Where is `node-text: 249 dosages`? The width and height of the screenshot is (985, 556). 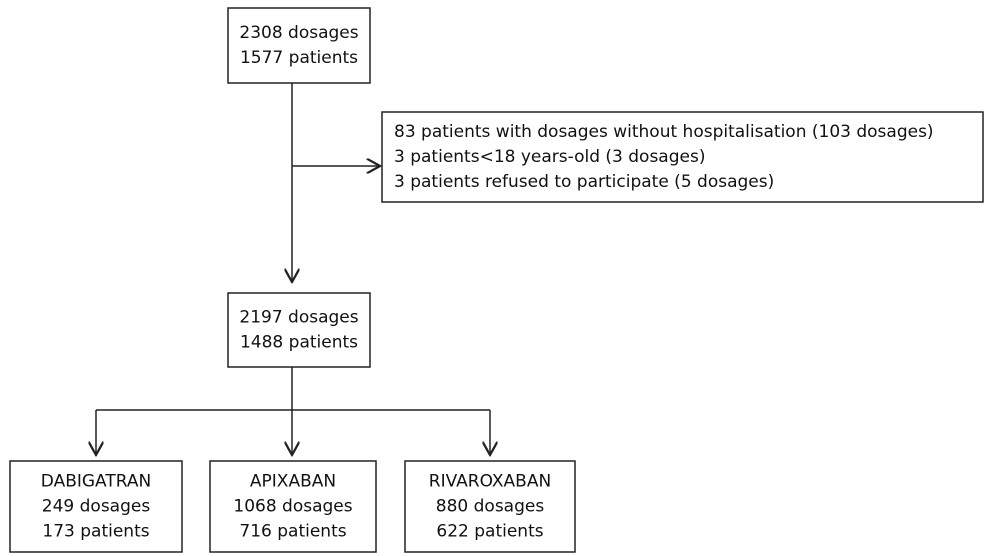
node-text: 249 dosages is located at coordinates (96, 507).